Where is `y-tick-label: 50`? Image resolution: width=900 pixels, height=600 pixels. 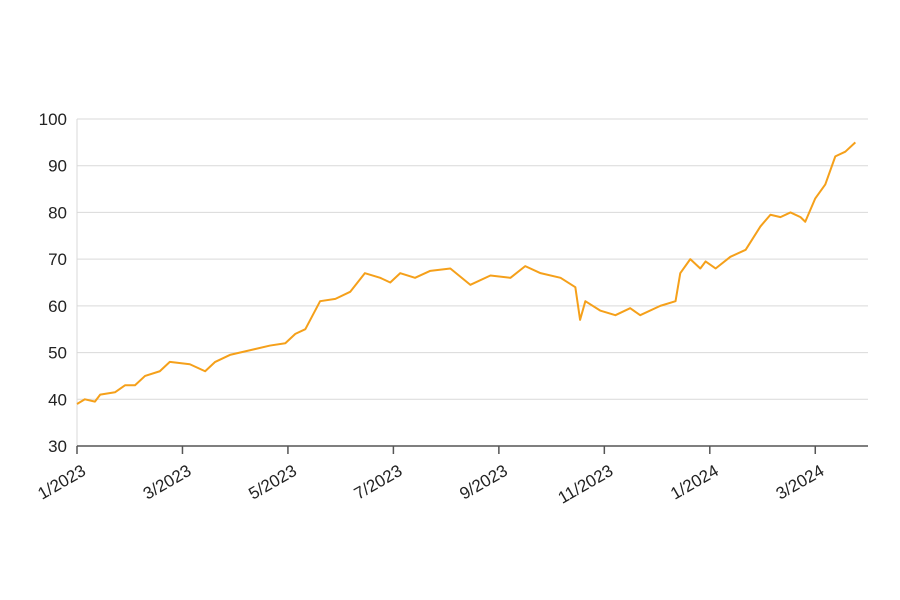 y-tick-label: 50 is located at coordinates (57, 353).